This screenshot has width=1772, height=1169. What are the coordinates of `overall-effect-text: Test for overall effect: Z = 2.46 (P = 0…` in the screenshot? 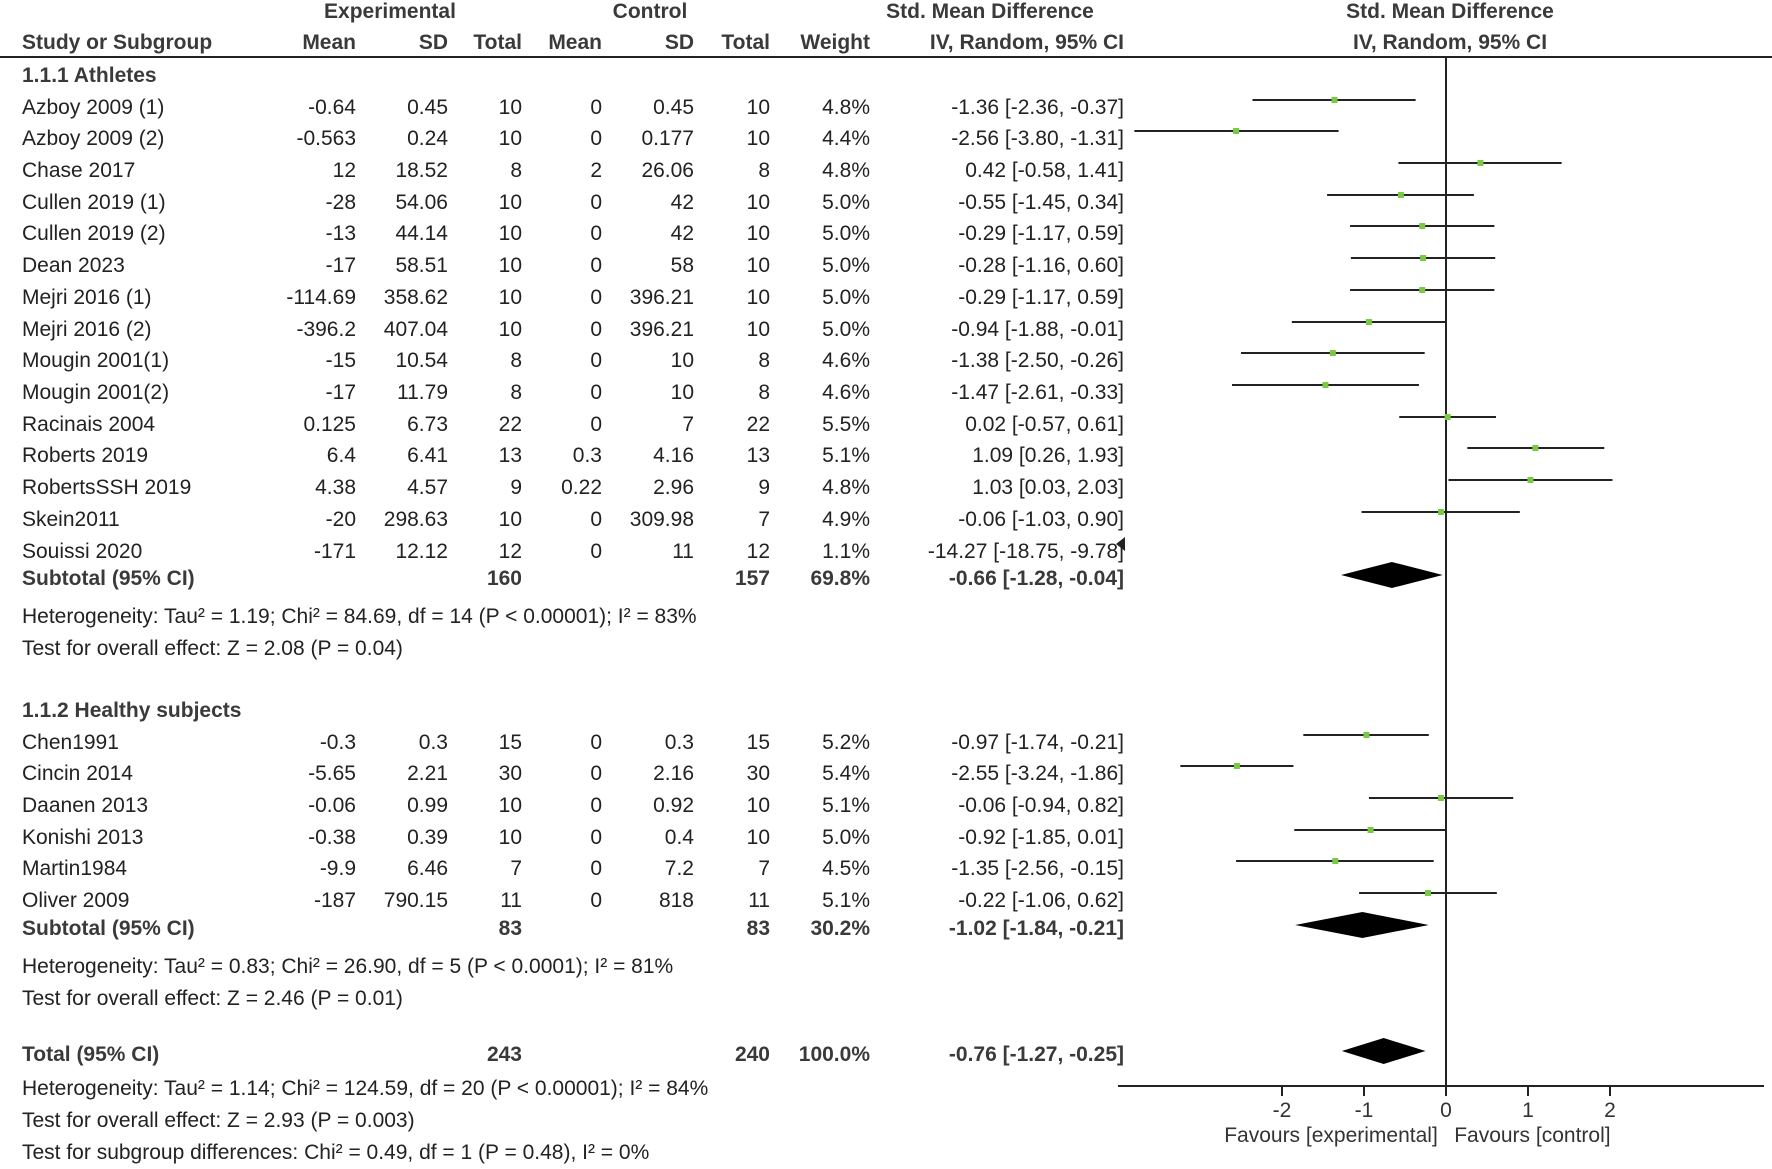 It's located at (212, 998).